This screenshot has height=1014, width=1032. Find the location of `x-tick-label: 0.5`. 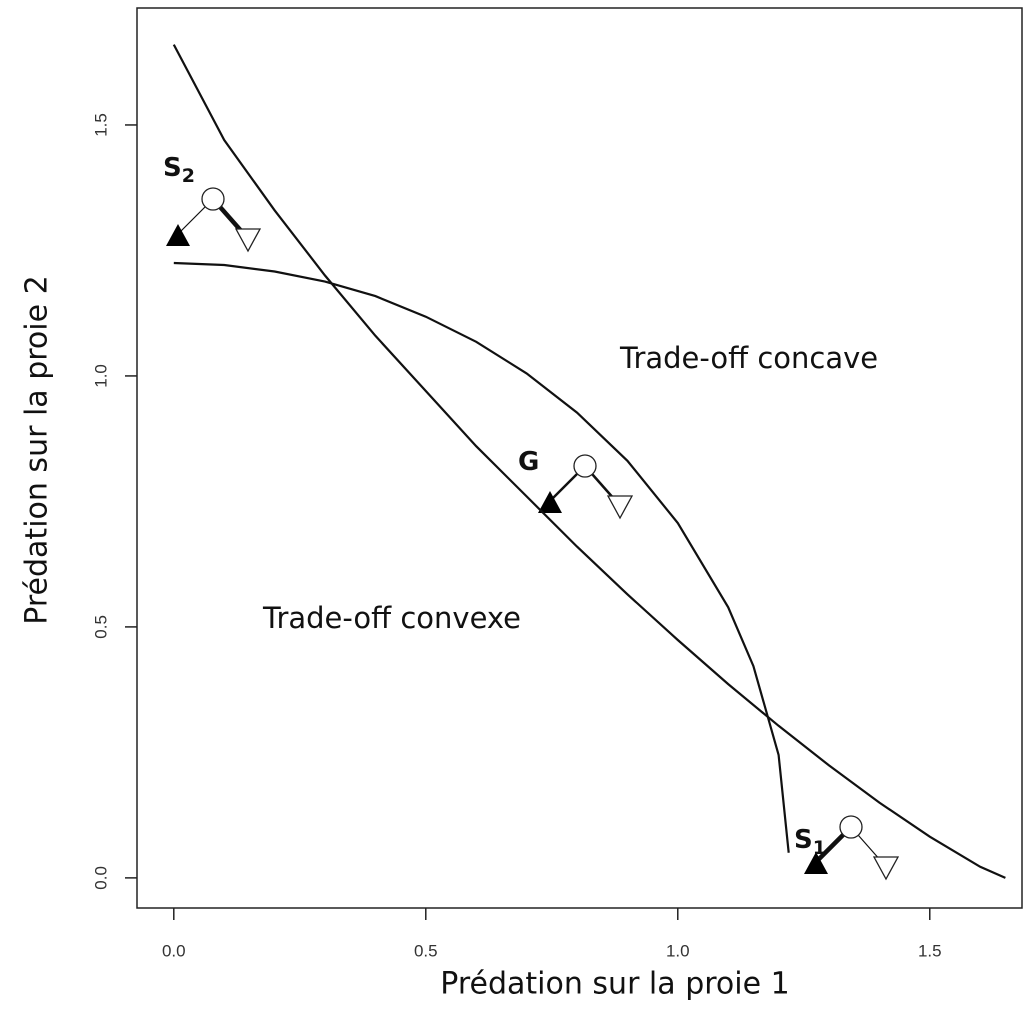

x-tick-label: 0.5 is located at coordinates (426, 950).